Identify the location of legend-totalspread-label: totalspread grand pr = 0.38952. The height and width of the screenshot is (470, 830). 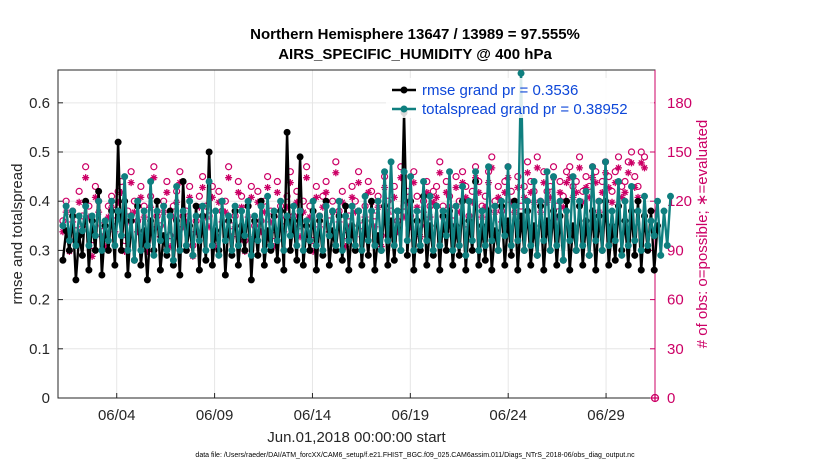
(525, 109).